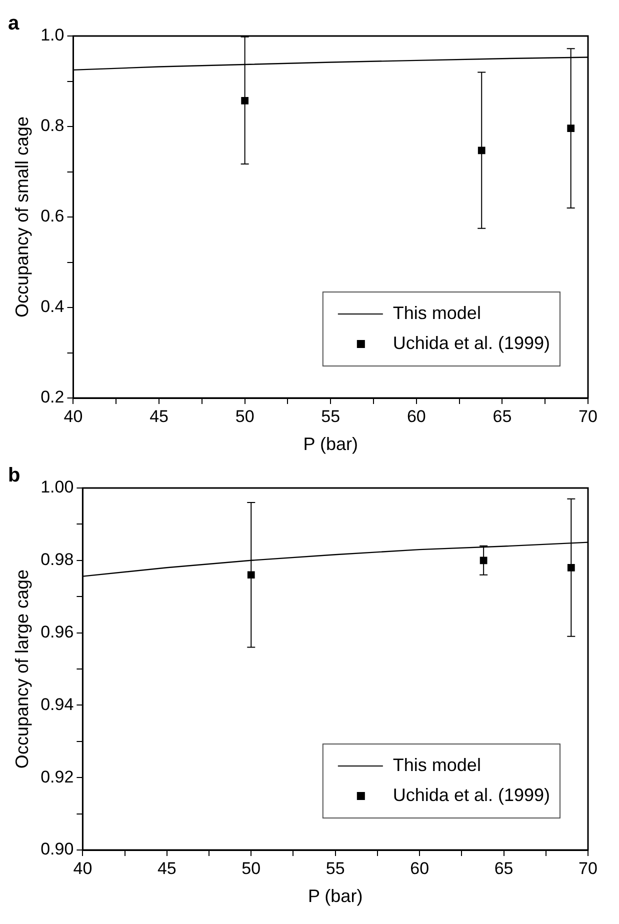  I want to click on y-tick-label: 0.6, so click(52, 216).